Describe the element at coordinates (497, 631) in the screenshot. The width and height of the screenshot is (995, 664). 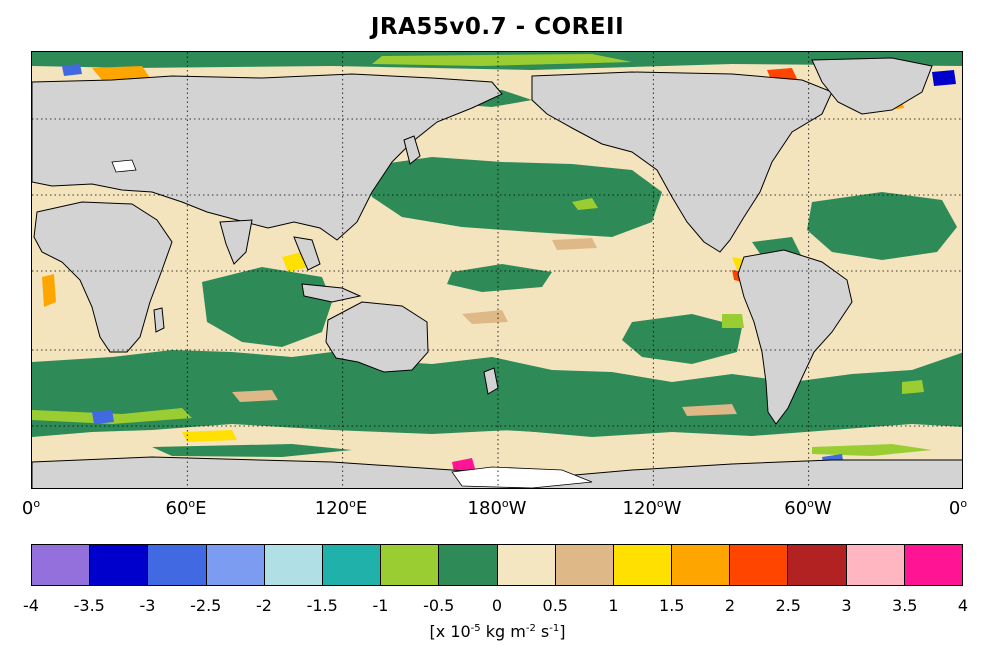
I see `colorbar-units: [x 10-5 kg m-2 s-1]` at that location.